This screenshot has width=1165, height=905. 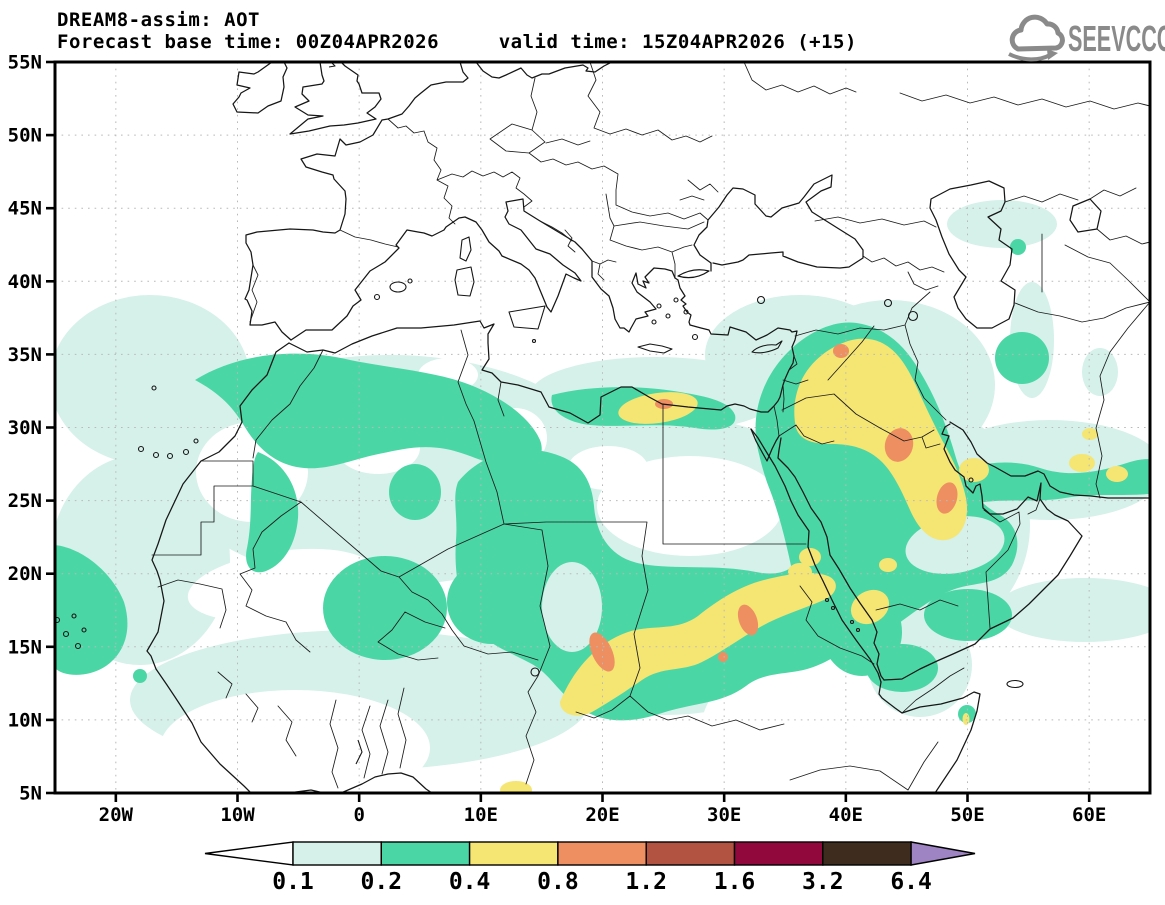 What do you see at coordinates (481, 815) in the screenshot?
I see `lon-tick-label: 10E` at bounding box center [481, 815].